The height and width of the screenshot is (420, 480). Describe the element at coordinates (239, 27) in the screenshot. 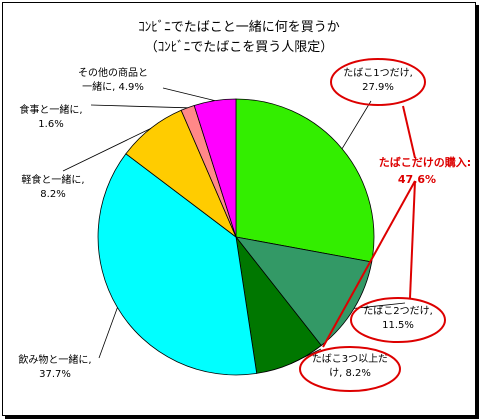

I see `chart-title: ｺﾝﾋﾞﾆでたばこと一緒に何を買うか` at that location.